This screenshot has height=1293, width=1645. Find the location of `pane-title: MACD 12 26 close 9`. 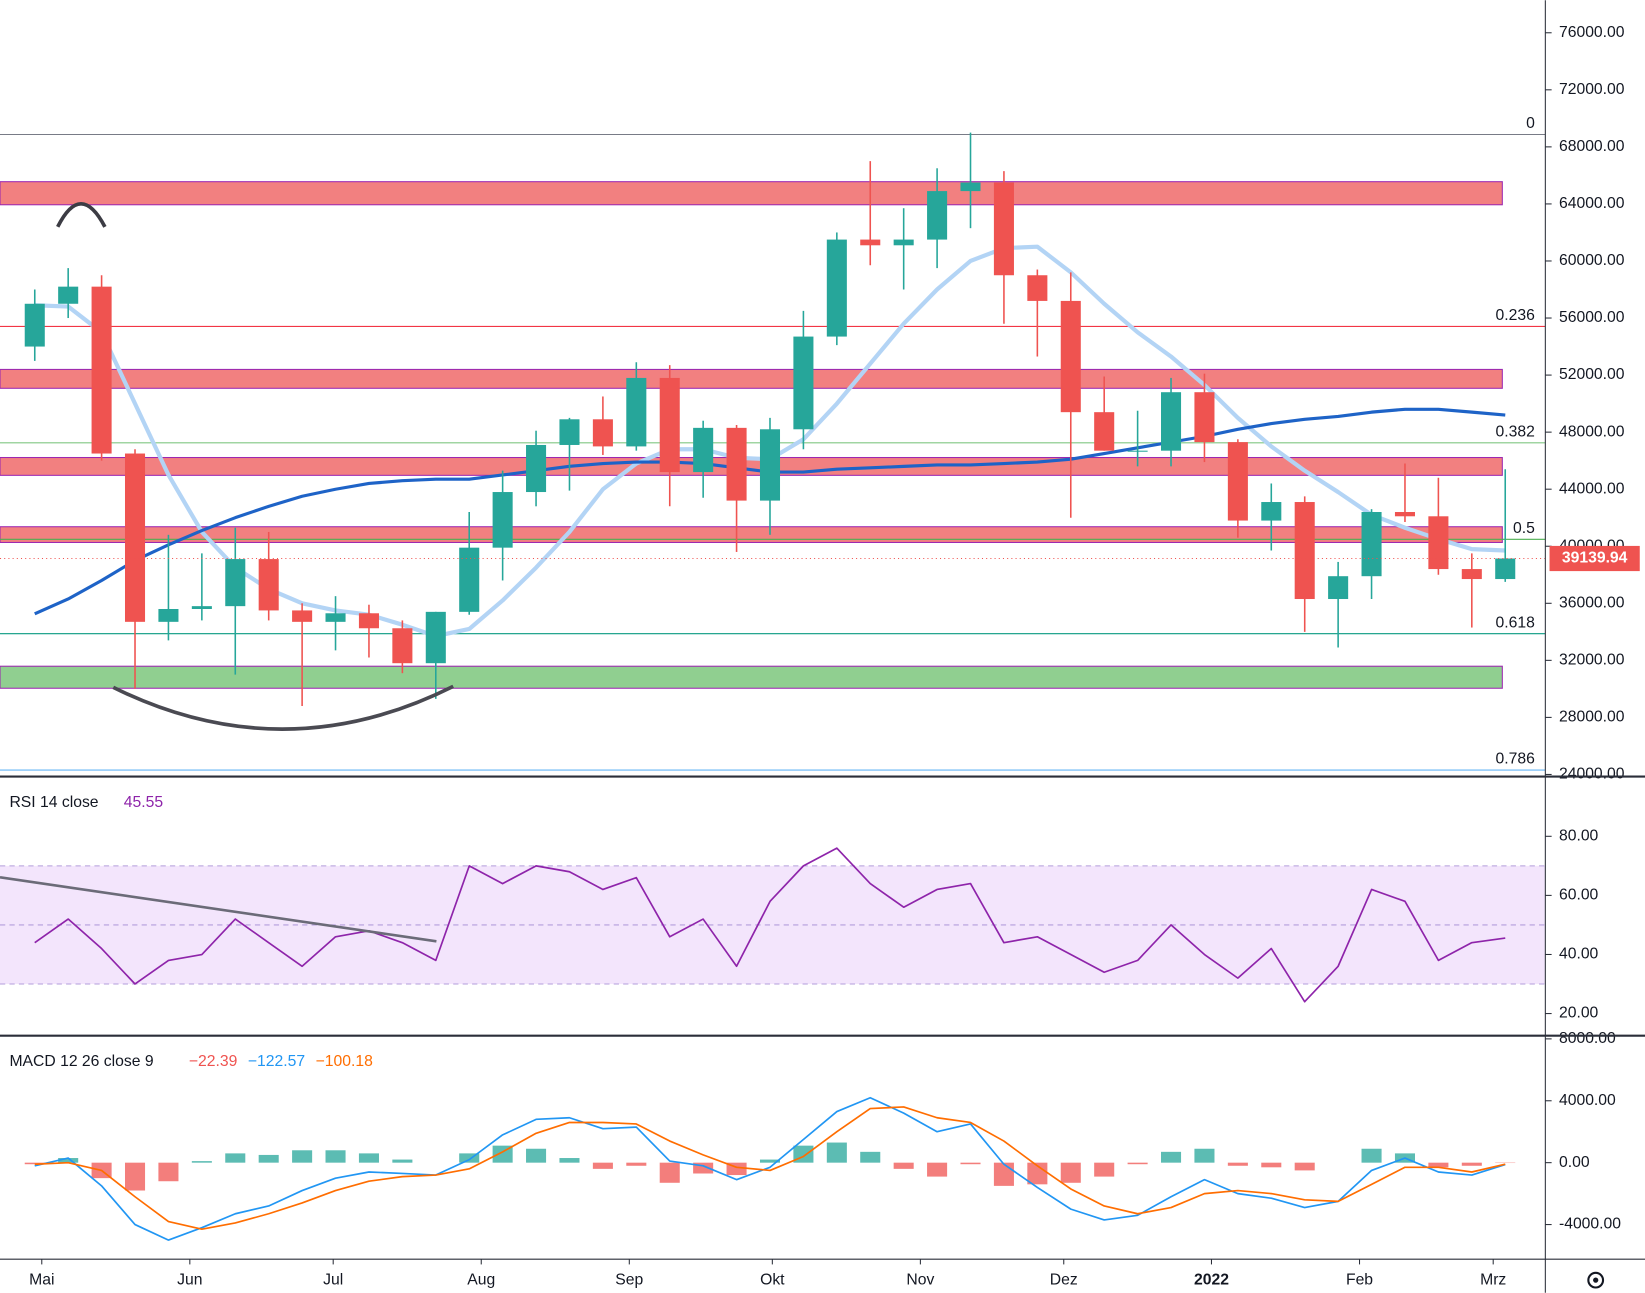

pane-title: MACD 12 26 close 9 is located at coordinates (81, 1061).